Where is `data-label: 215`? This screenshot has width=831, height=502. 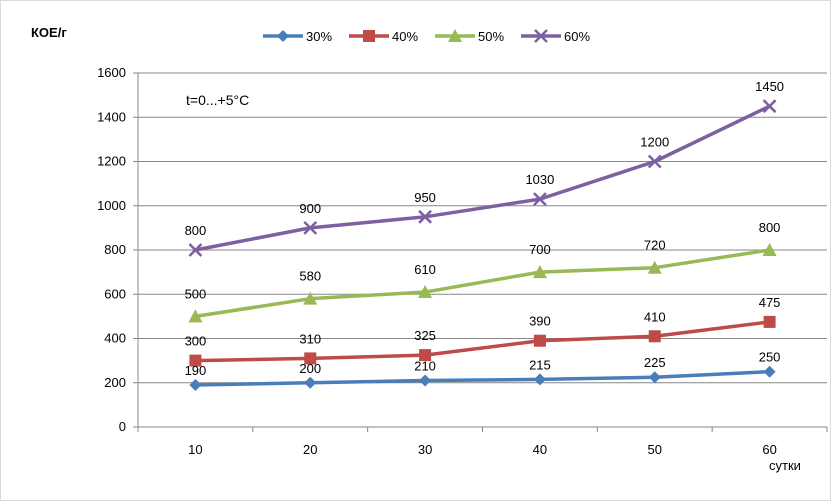 data-label: 215 is located at coordinates (540, 364).